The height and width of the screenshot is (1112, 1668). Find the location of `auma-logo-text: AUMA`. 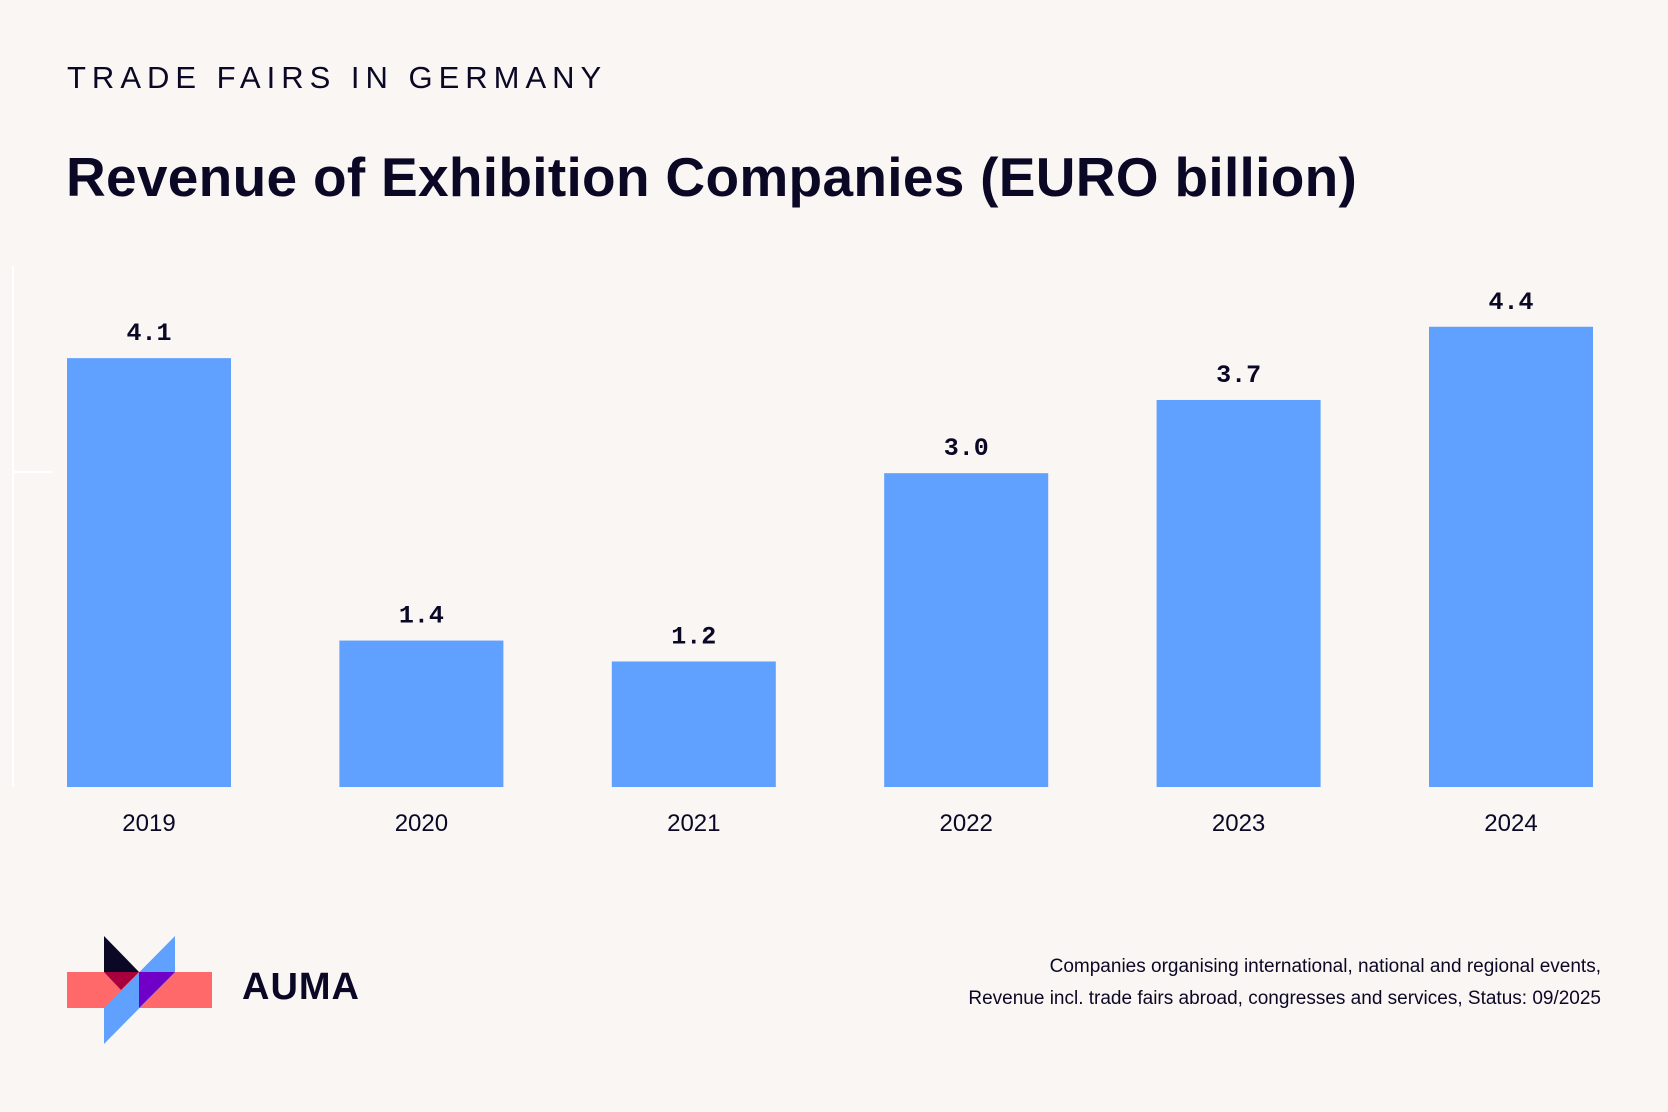

auma-logo-text: AUMA is located at coordinates (301, 987).